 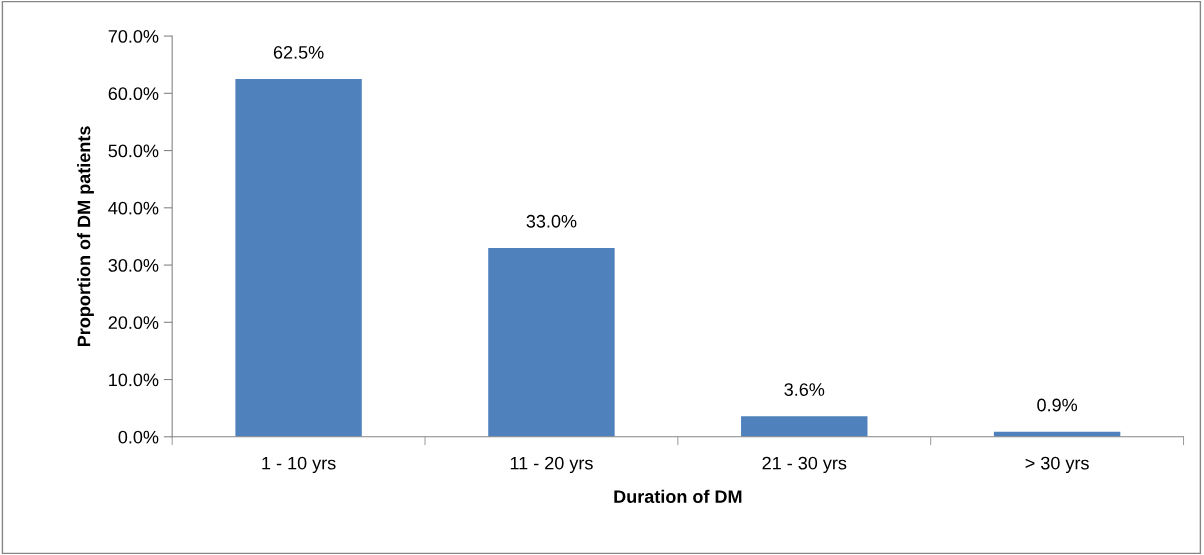 I want to click on y-tick-label: 60.0%, so click(x=133, y=94).